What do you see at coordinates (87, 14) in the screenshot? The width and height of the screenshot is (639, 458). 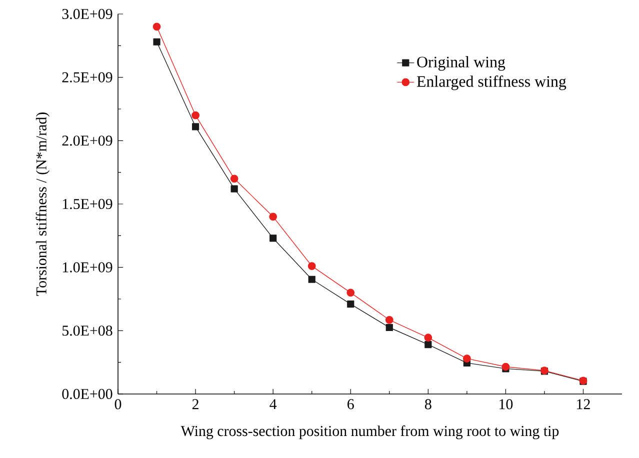 I see `y-tick-label: 3.0E+09` at bounding box center [87, 14].